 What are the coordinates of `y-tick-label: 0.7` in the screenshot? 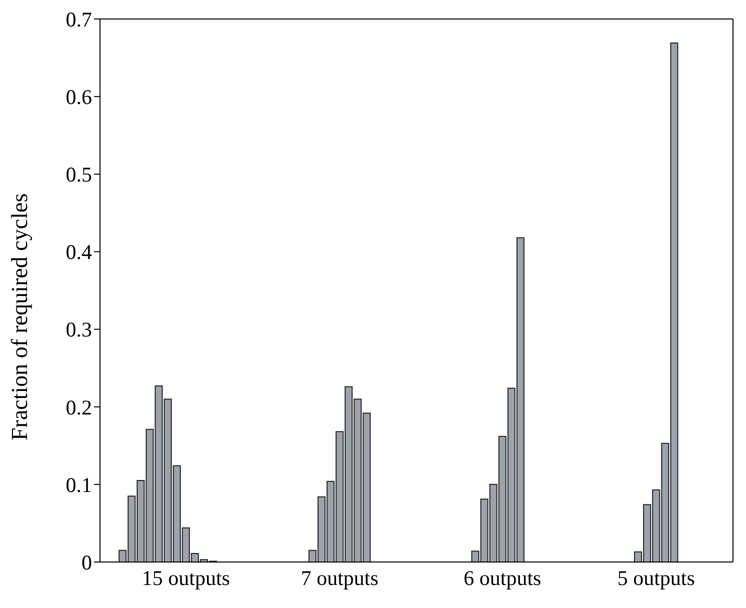 It's located at (79, 19).